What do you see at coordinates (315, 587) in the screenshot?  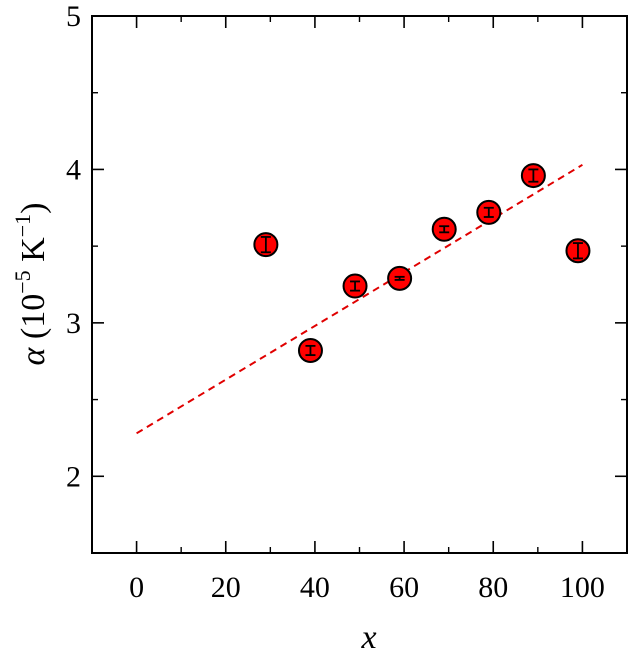 I see `x-tick-label: 40` at bounding box center [315, 587].